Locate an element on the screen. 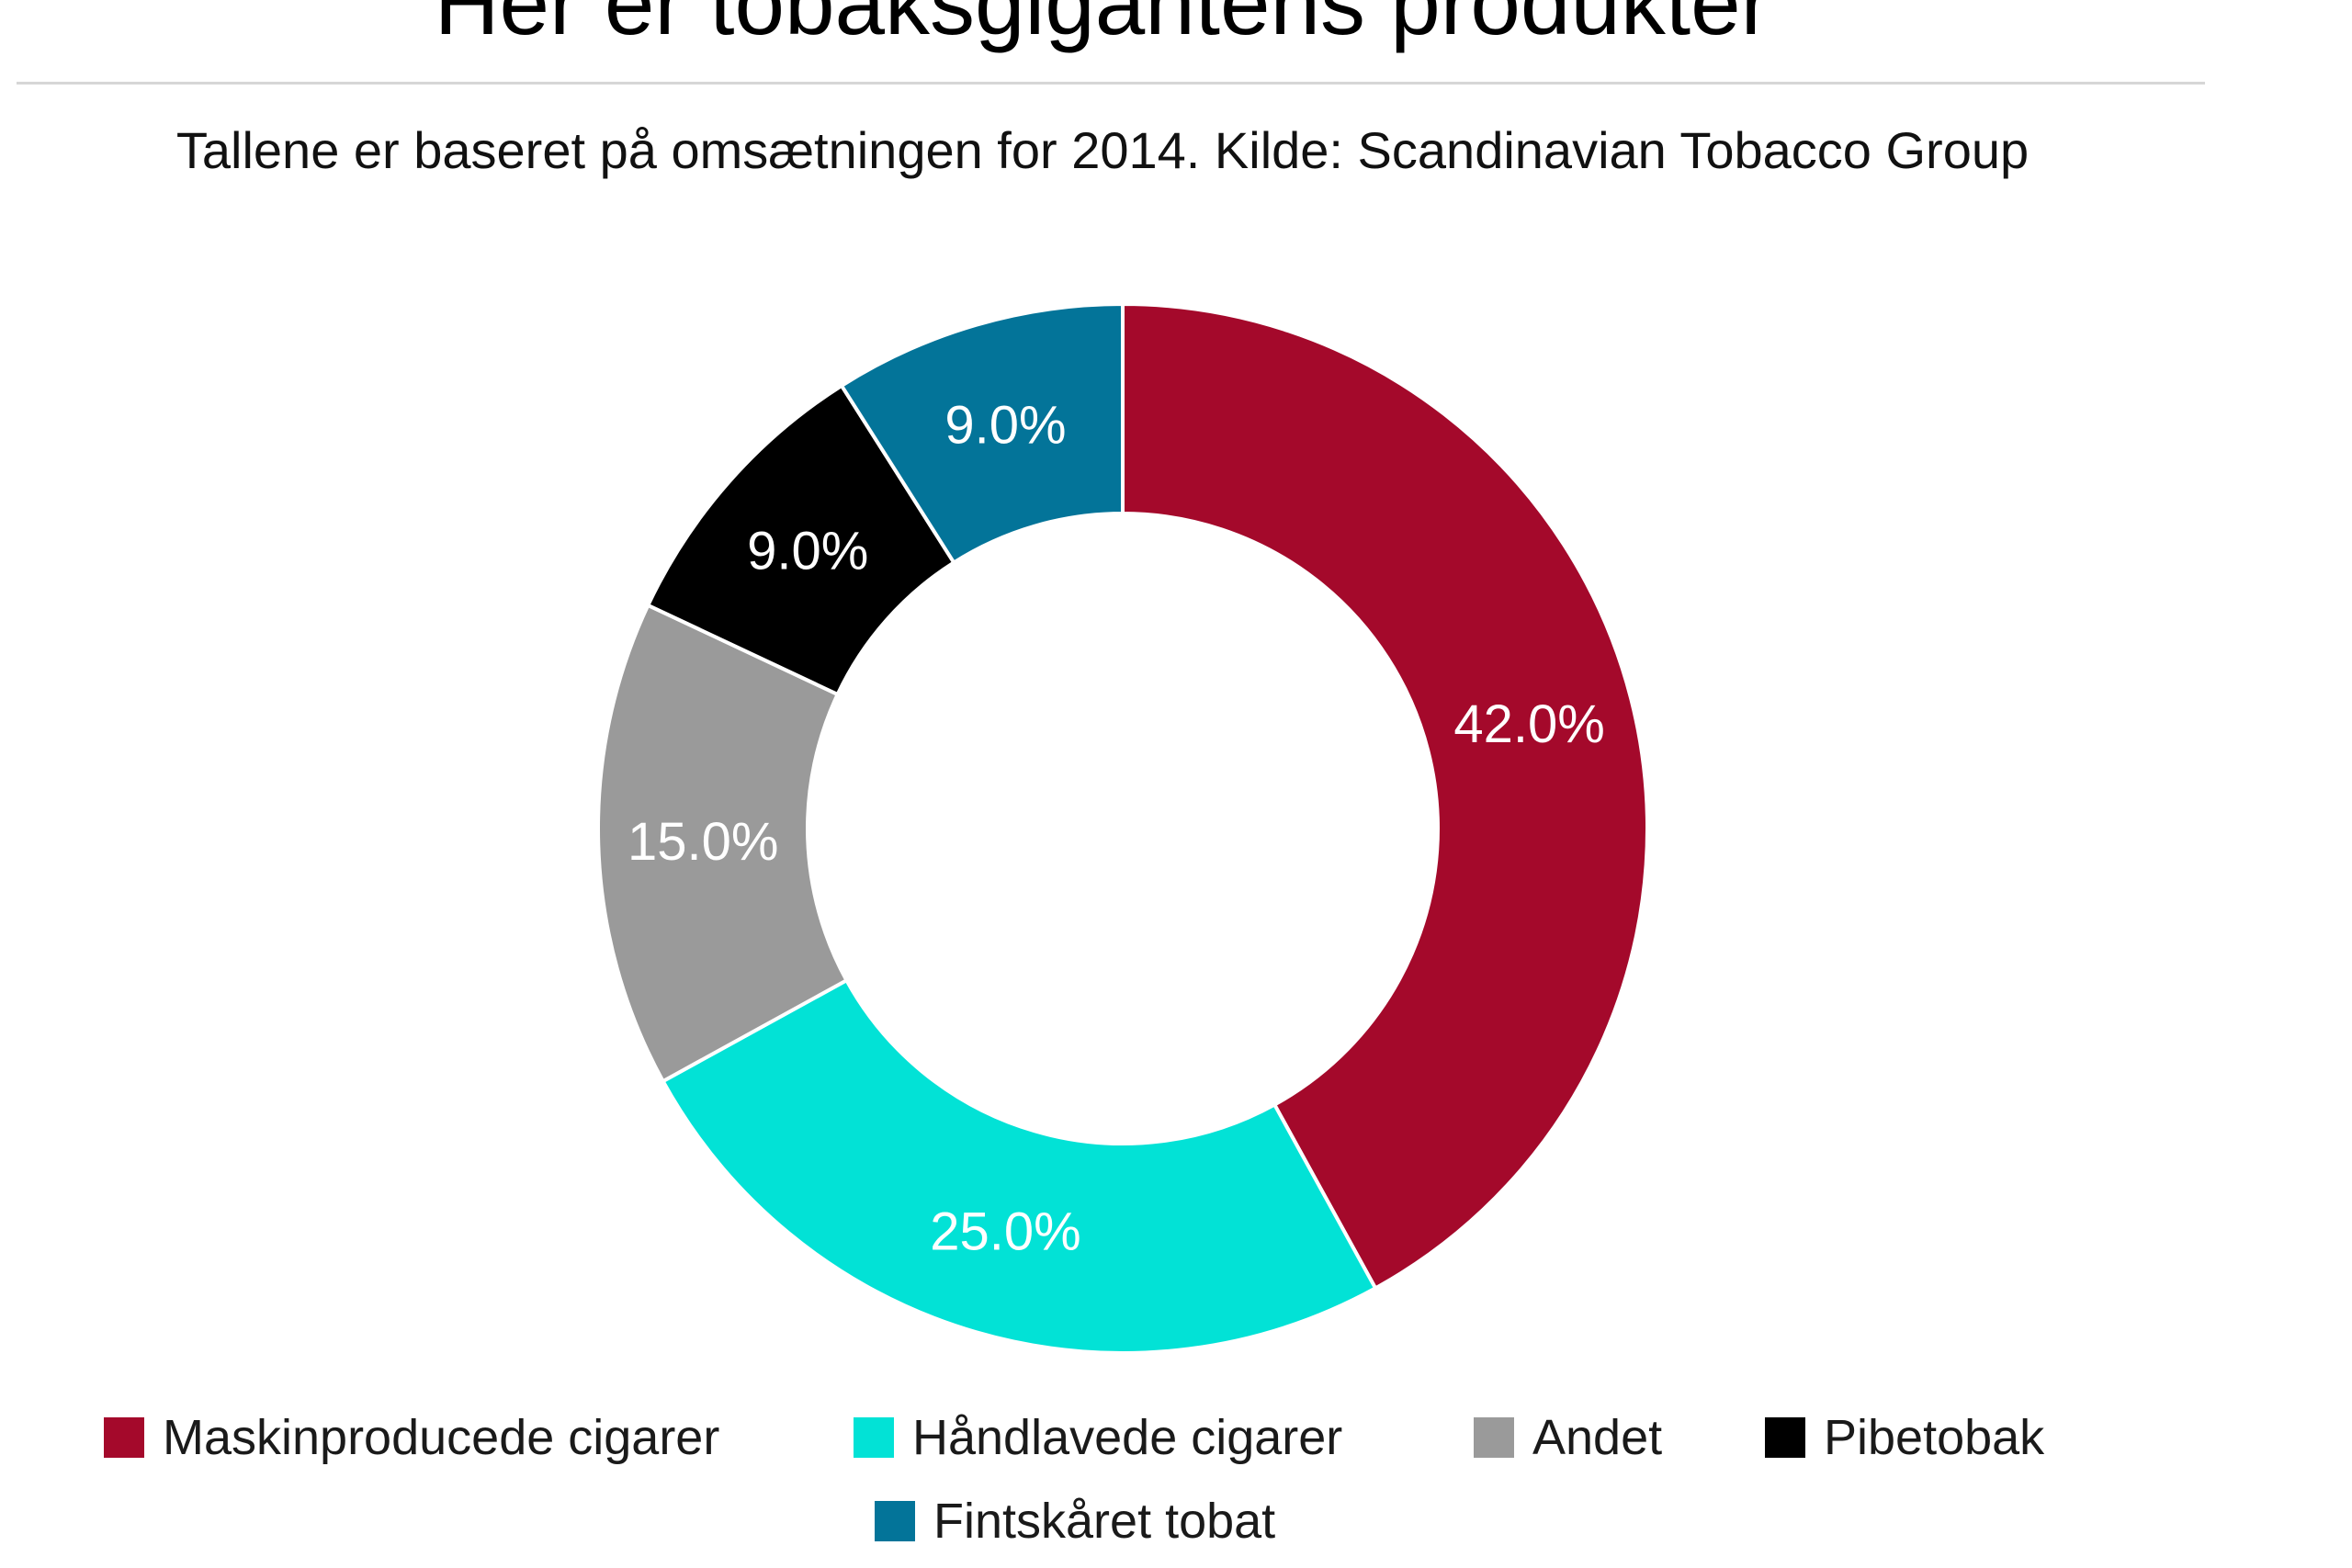 The height and width of the screenshot is (1568, 2352). slice-andet is located at coordinates (723, 844).